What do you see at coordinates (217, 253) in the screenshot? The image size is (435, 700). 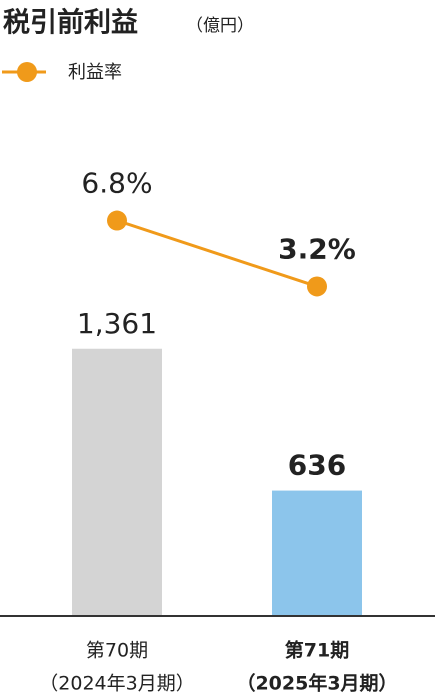 I see `line` at bounding box center [217, 253].